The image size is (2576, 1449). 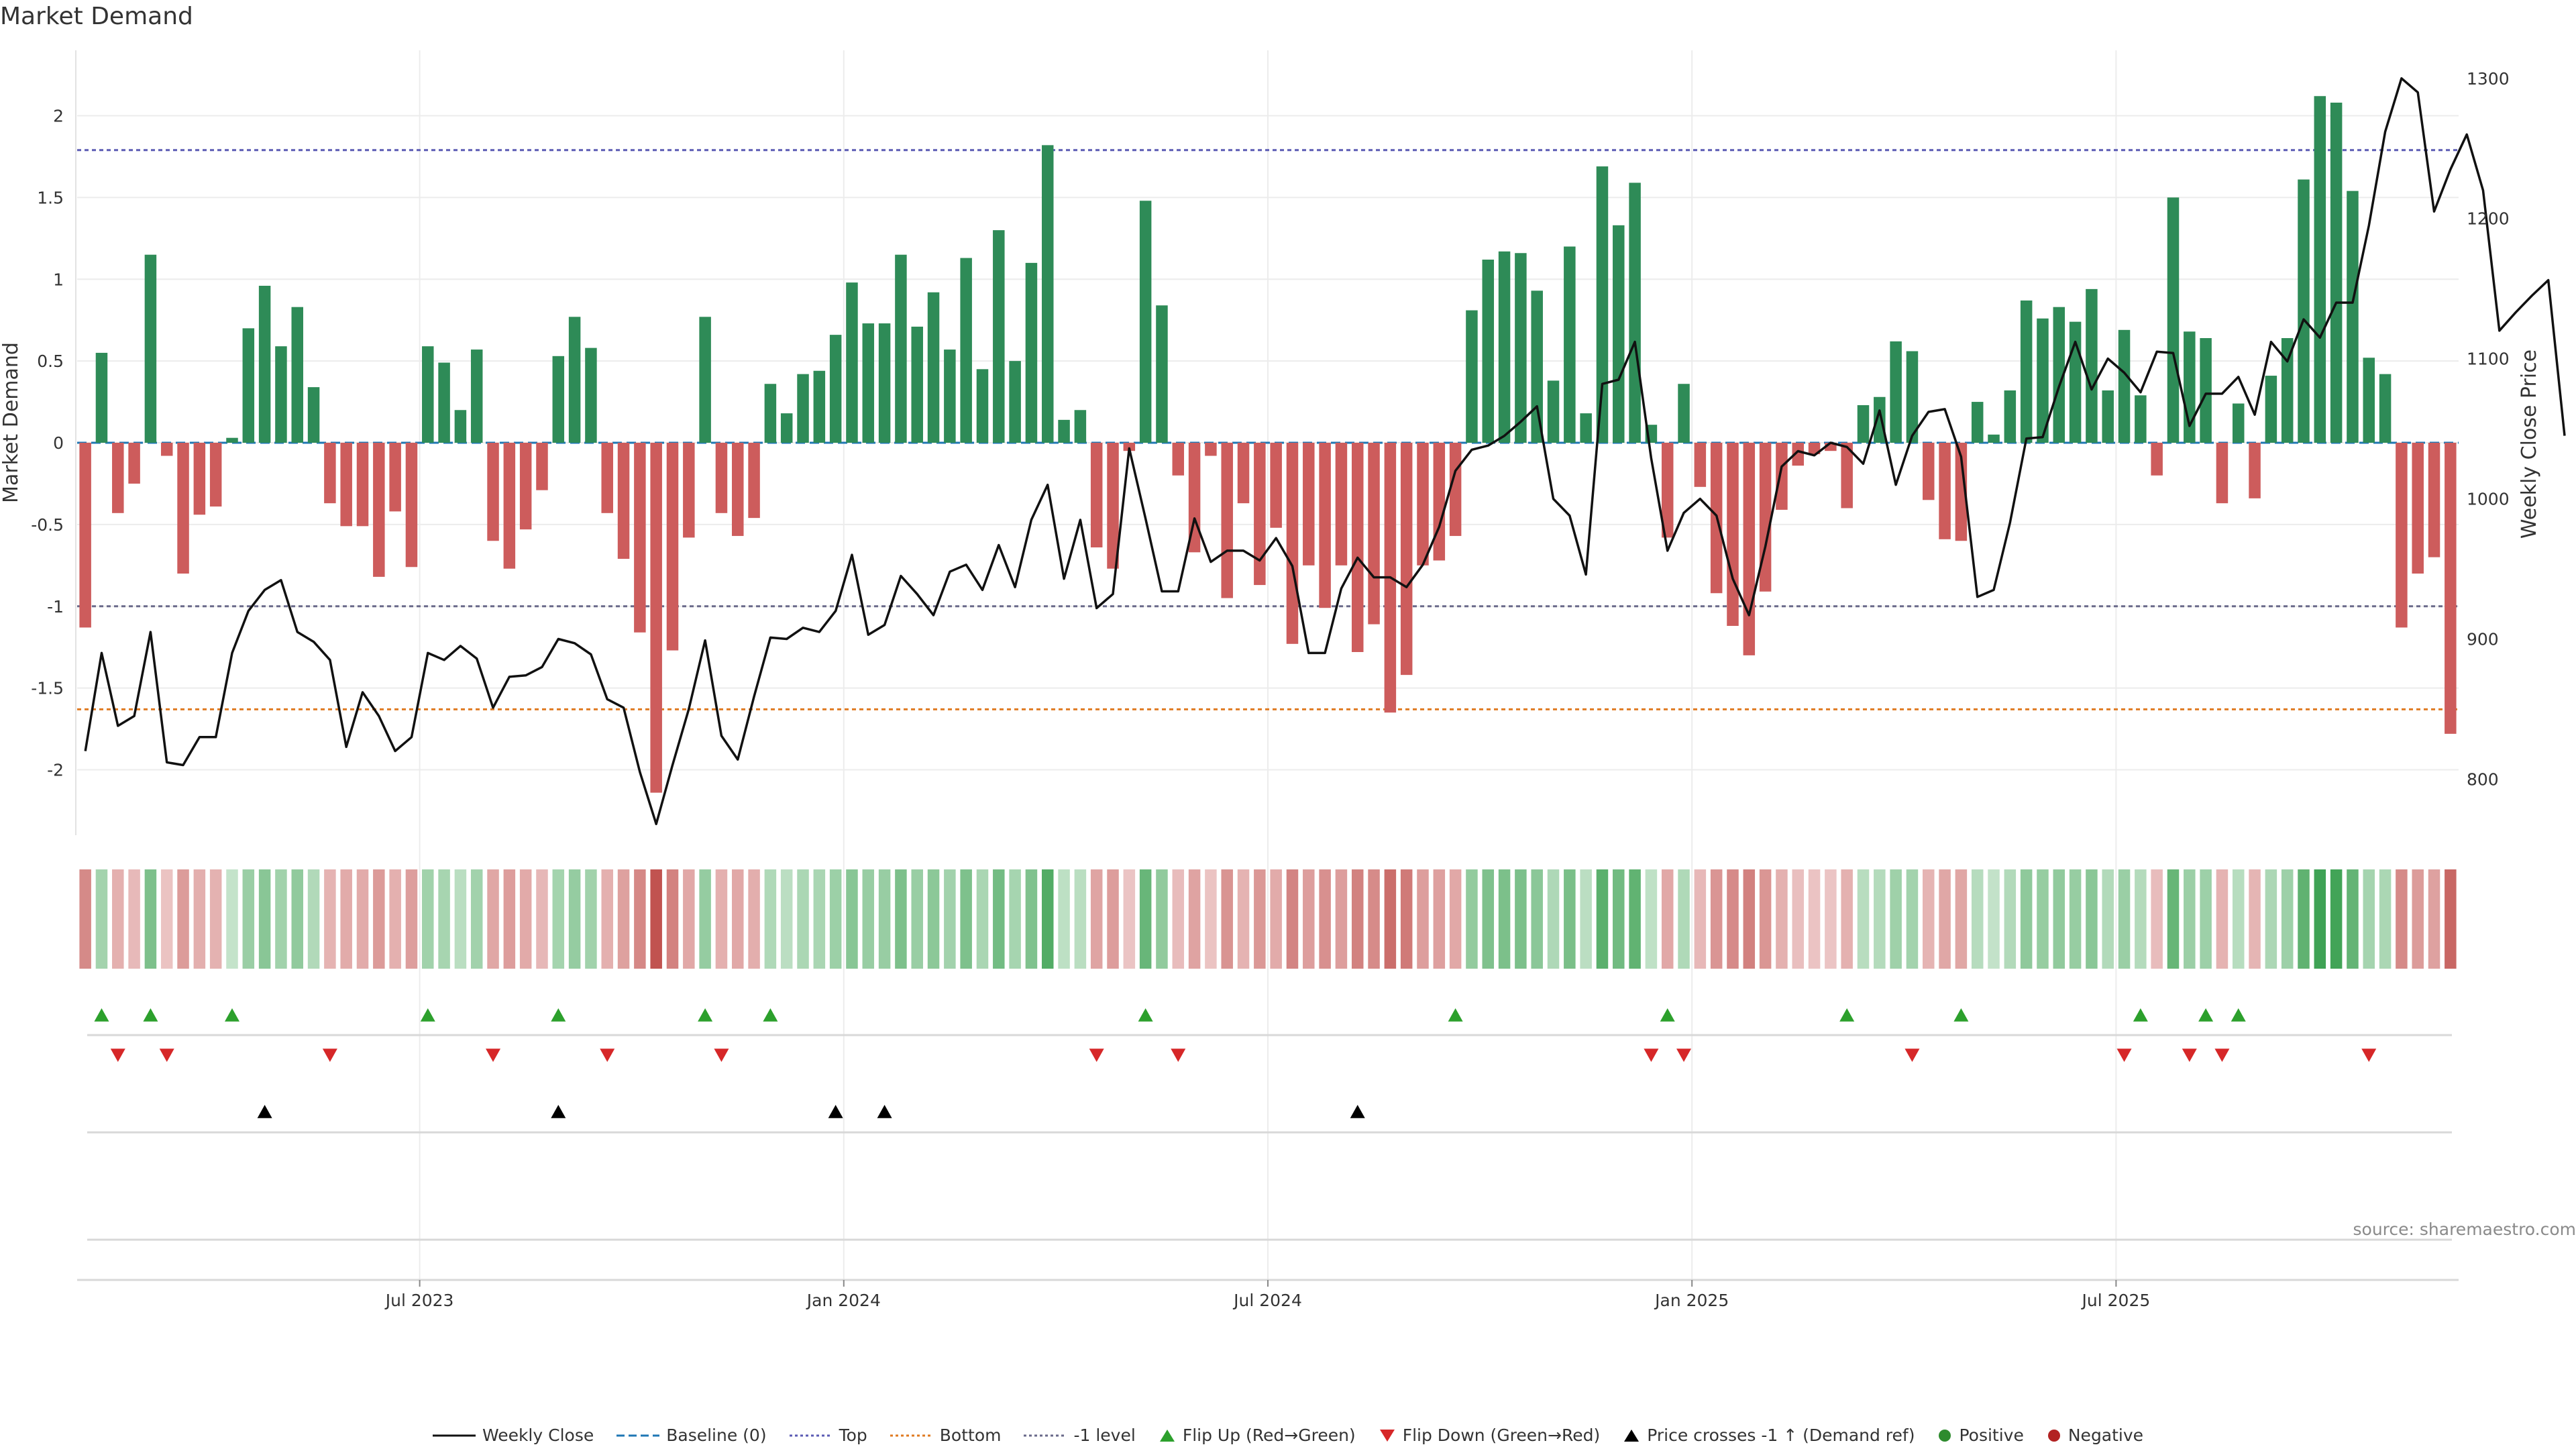 What do you see at coordinates (1489, 1435) in the screenshot?
I see `legend-flip-down: Flip Down (Green→Red)` at bounding box center [1489, 1435].